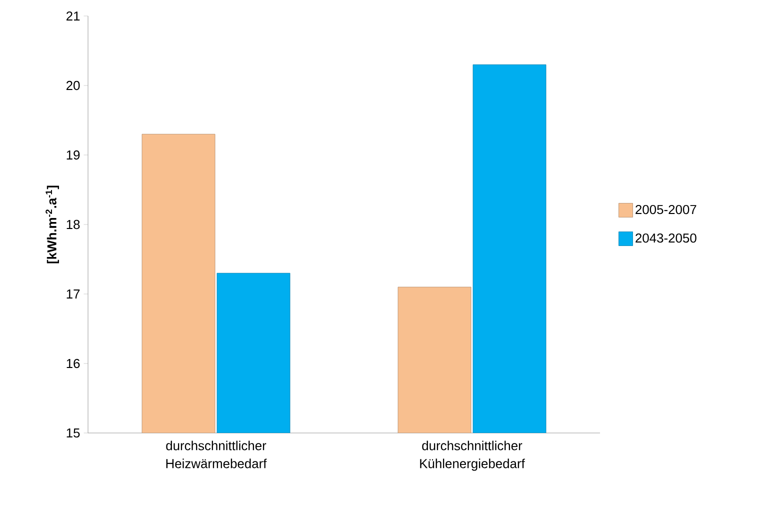  What do you see at coordinates (73, 433) in the screenshot?
I see `y-tick-label: 15` at bounding box center [73, 433].